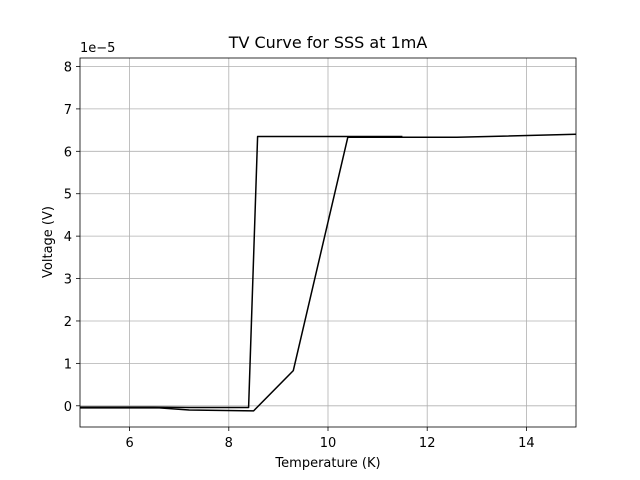 Image resolution: width=640 pixels, height=480 pixels. What do you see at coordinates (526, 443) in the screenshot?
I see `x-tick-label: 14` at bounding box center [526, 443].